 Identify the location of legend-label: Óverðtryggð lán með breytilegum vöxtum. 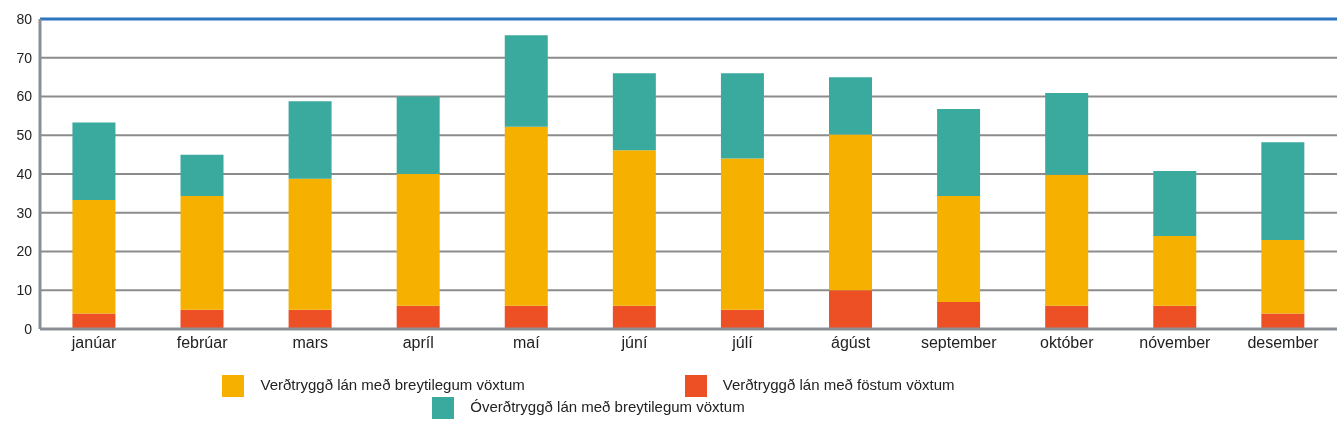
(607, 406).